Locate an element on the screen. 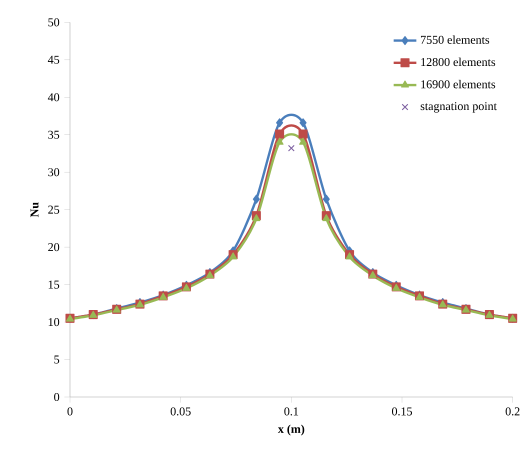 This screenshot has height=457, width=526. legend-label: 16900 elements is located at coordinates (458, 84).